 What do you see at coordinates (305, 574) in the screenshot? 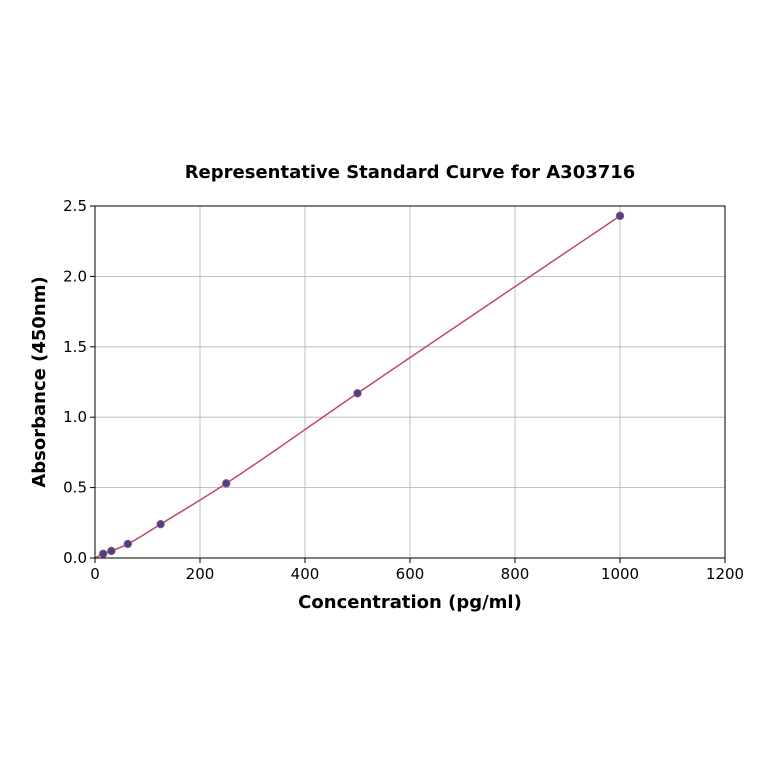
I see `x-tick-label: 400` at bounding box center [305, 574].